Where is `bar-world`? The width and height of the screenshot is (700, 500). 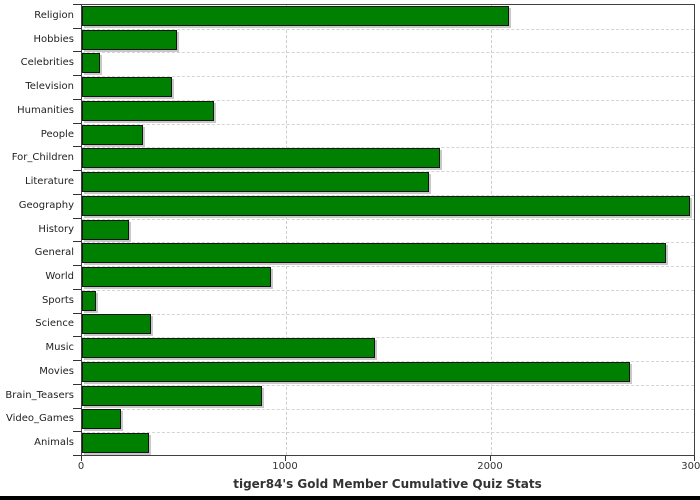
bar-world is located at coordinates (176, 277).